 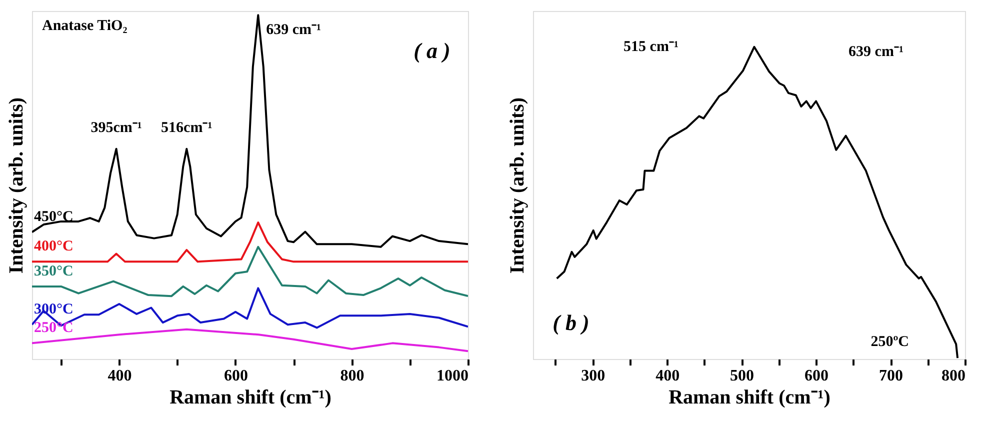 What do you see at coordinates (186, 128) in the screenshot?
I see `annotation: 516cm⁻¹` at bounding box center [186, 128].